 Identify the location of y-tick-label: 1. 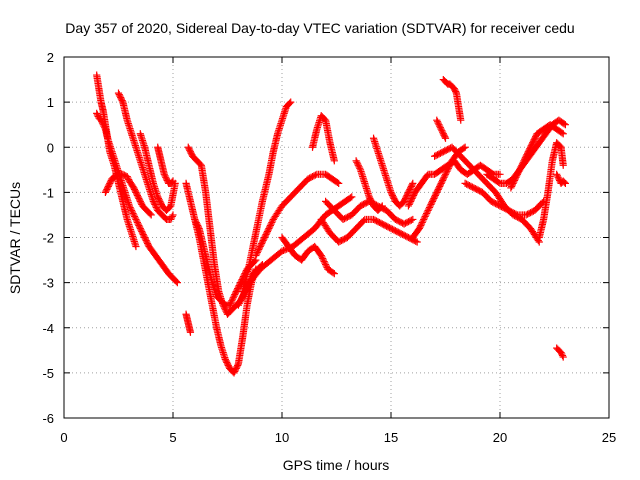
(50, 102).